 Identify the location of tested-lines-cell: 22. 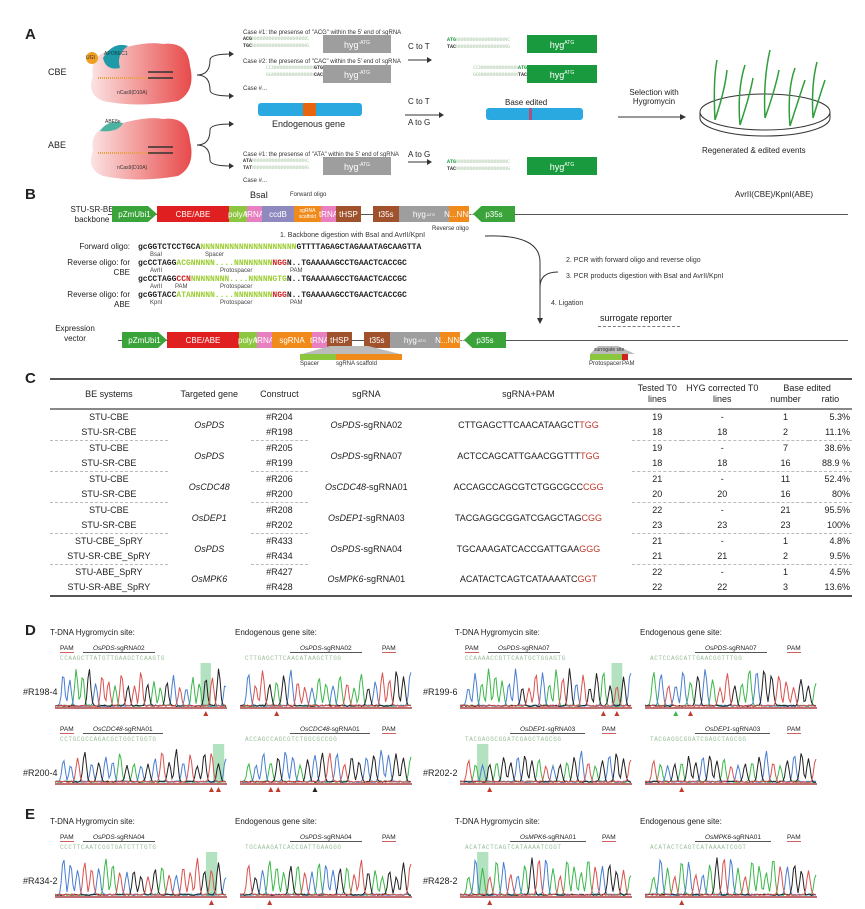
(657, 587).